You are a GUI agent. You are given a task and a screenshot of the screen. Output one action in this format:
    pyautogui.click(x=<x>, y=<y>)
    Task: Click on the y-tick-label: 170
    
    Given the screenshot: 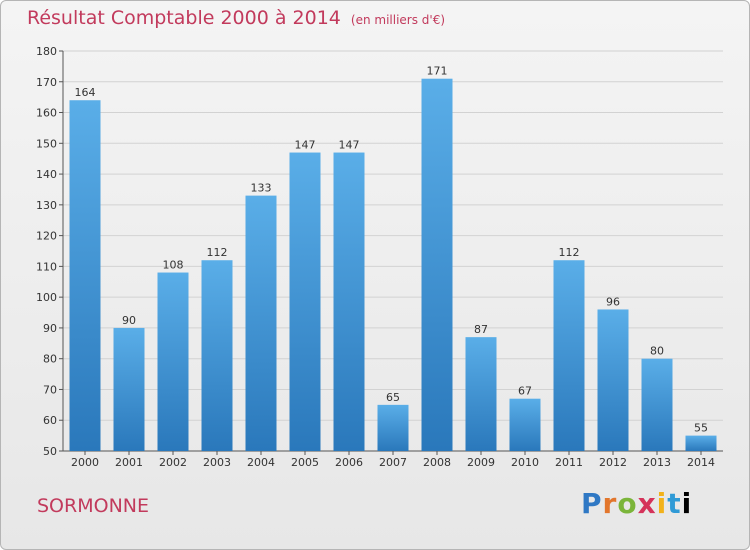 What is the action you would take?
    pyautogui.click(x=46, y=82)
    